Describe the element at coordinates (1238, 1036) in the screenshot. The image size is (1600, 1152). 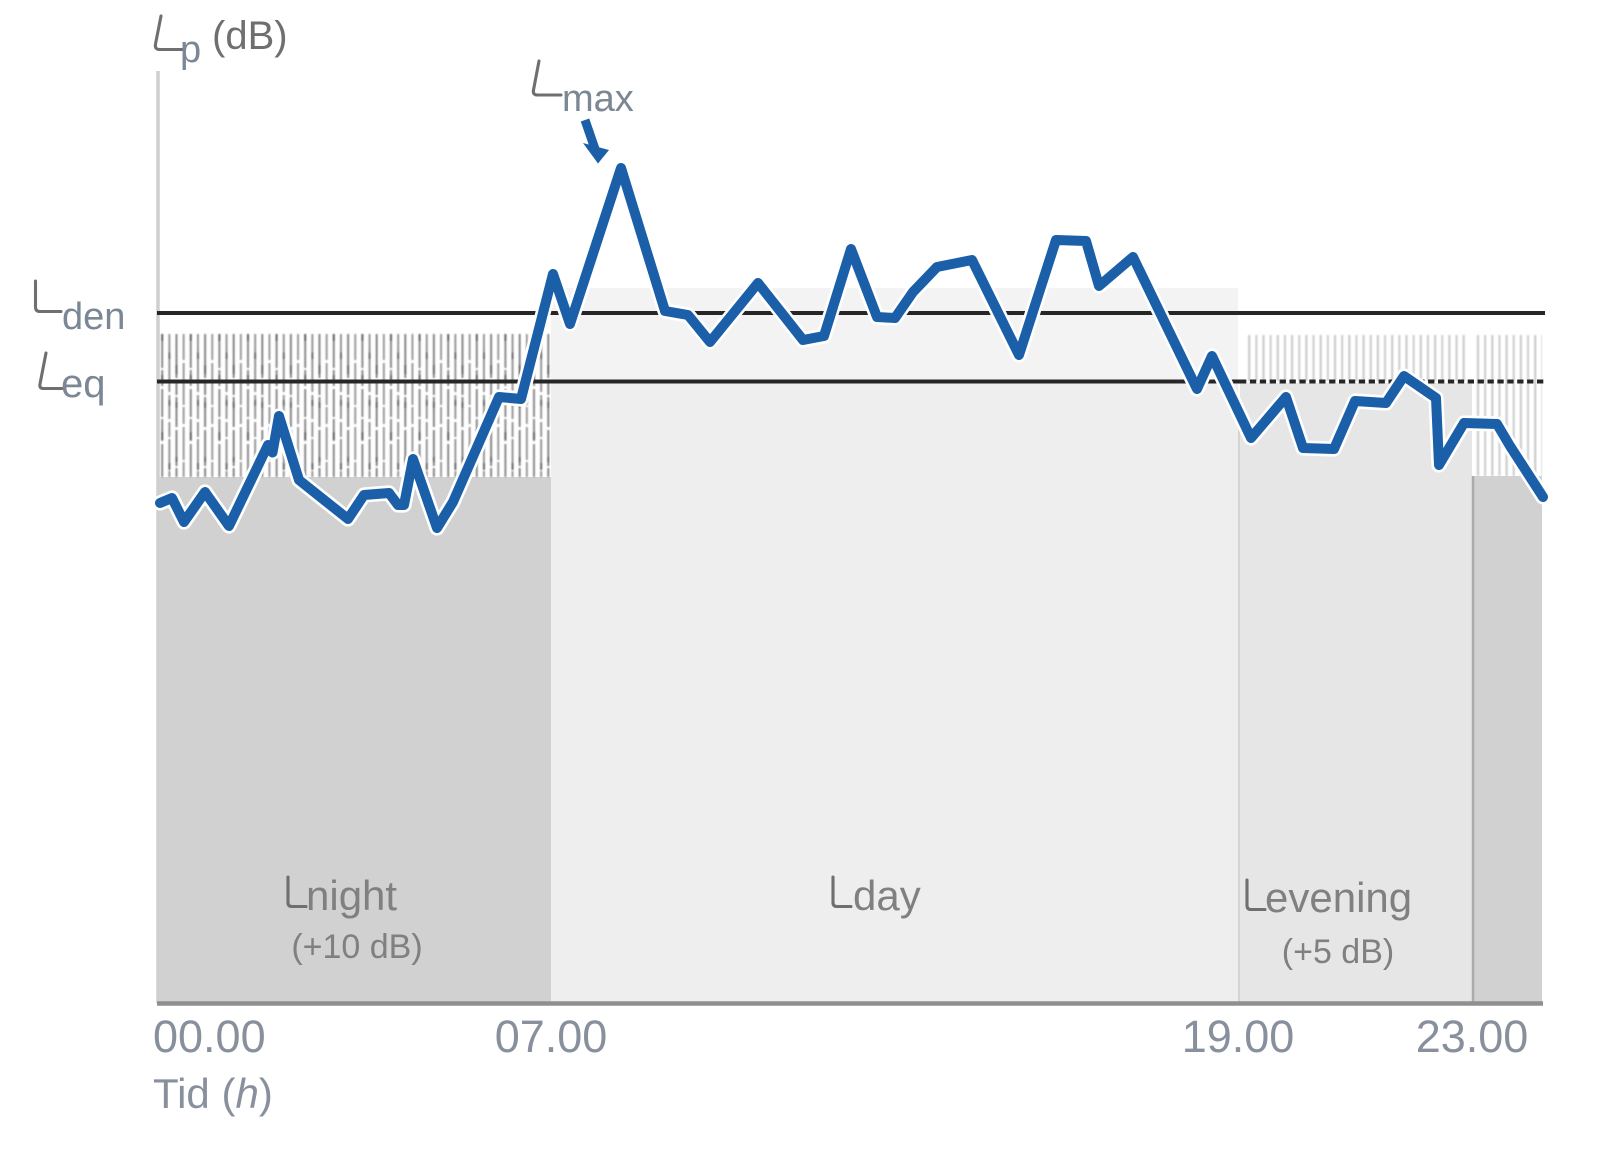
I see `svg-text: 19.00` at that location.